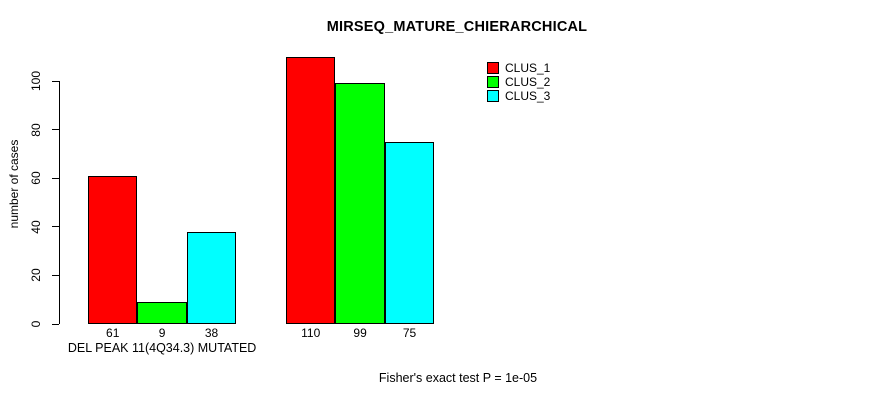 This screenshot has width=890, height=400. I want to click on legend: CLUS_1 CLUS_2 CLUS_3, so click(518, 82).